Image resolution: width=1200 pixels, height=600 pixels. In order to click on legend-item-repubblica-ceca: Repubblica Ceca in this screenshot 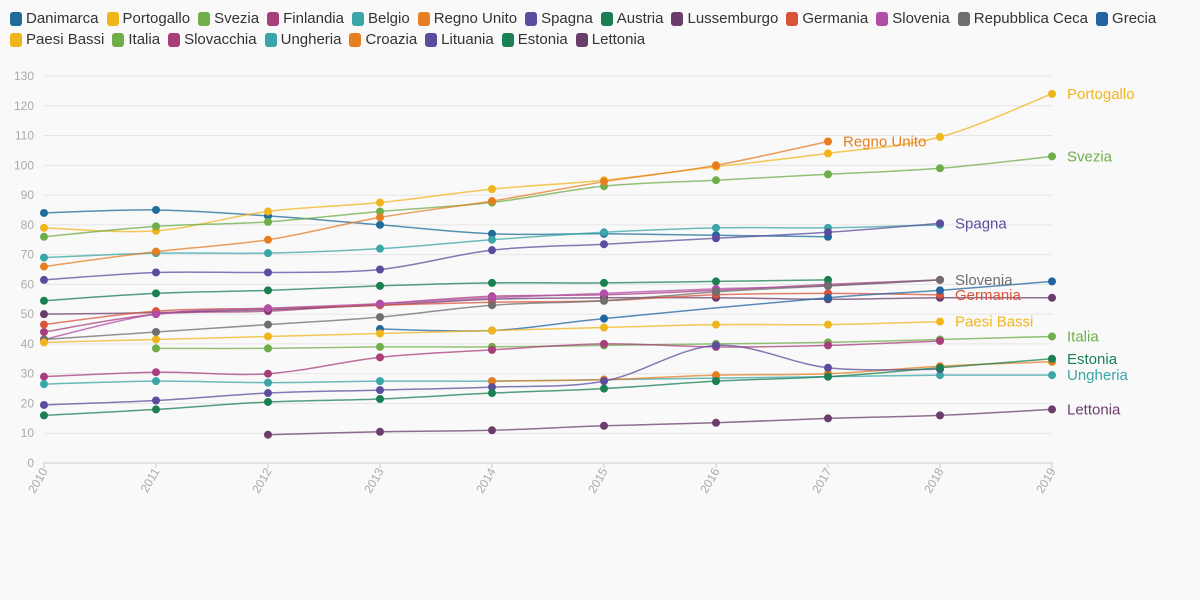, I will do `click(1022, 19)`.